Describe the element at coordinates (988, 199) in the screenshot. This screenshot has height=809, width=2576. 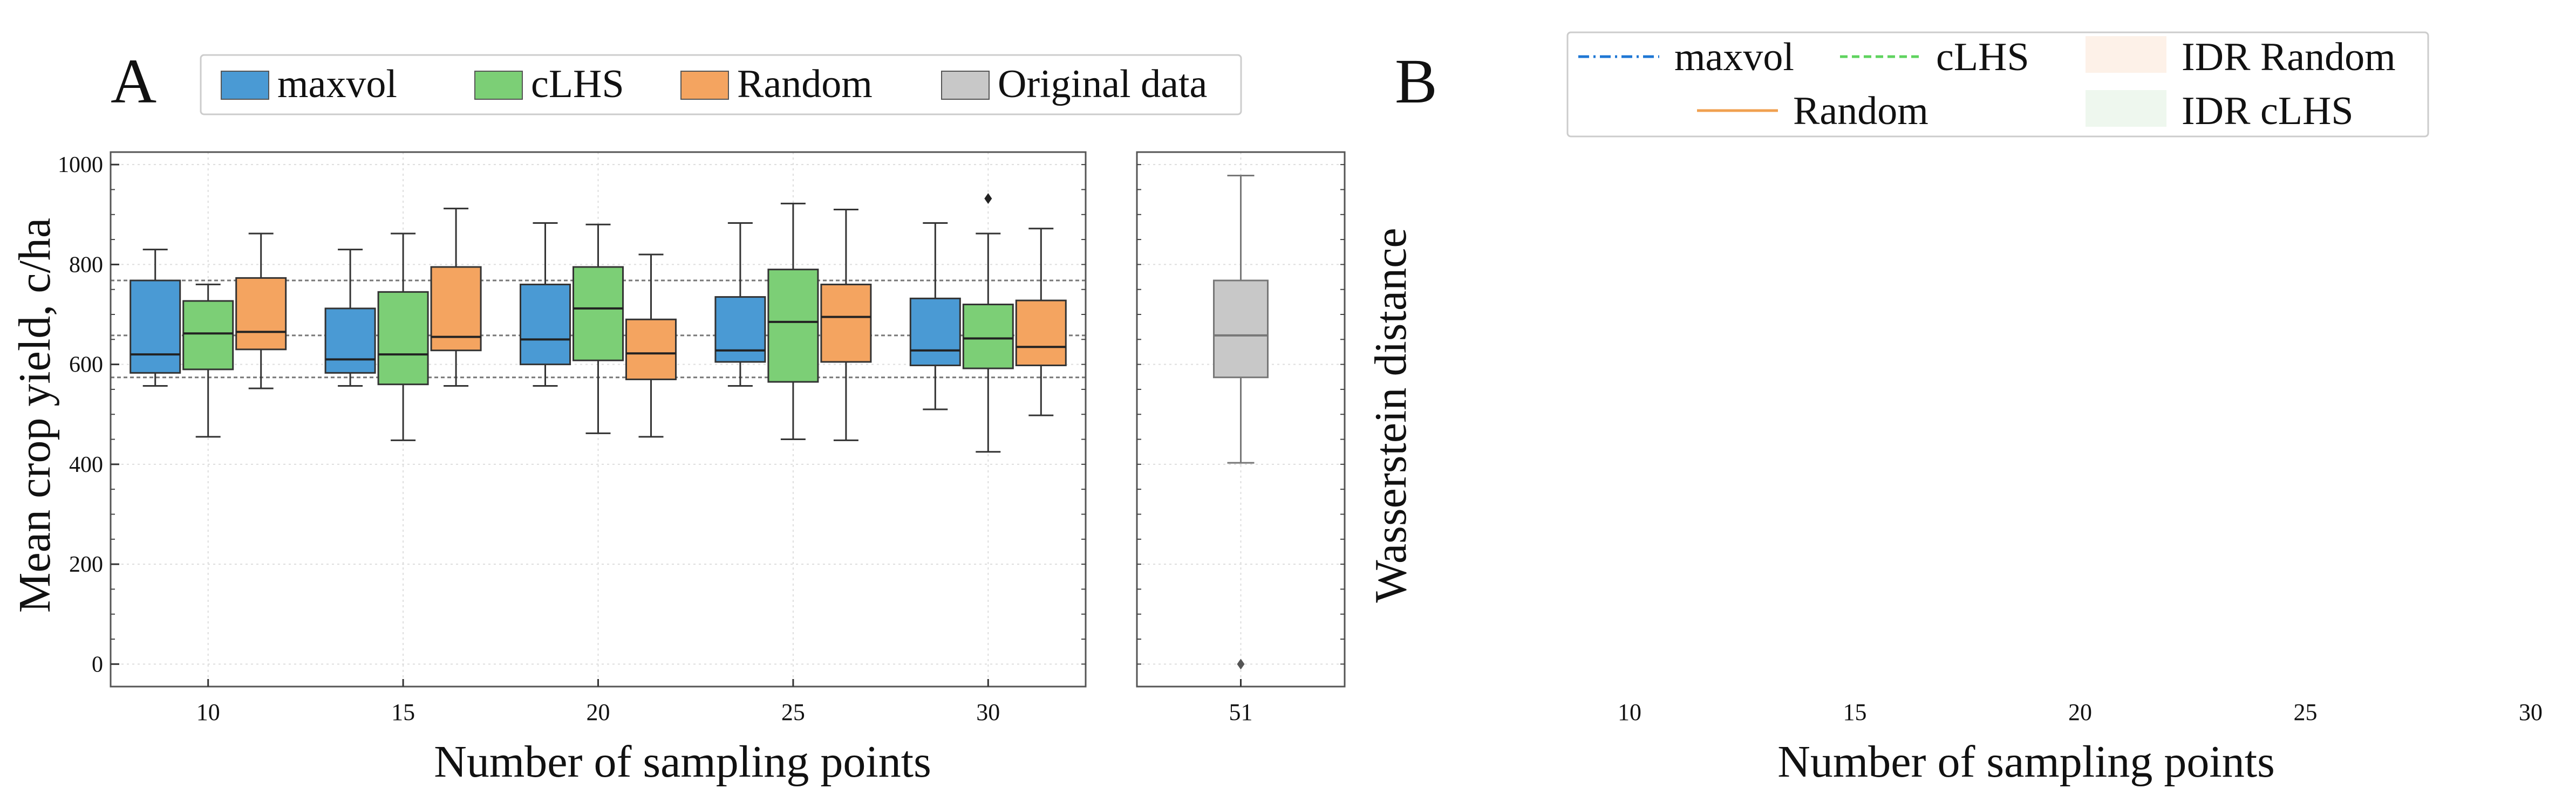
I see `box-clhs-30-outlier` at that location.